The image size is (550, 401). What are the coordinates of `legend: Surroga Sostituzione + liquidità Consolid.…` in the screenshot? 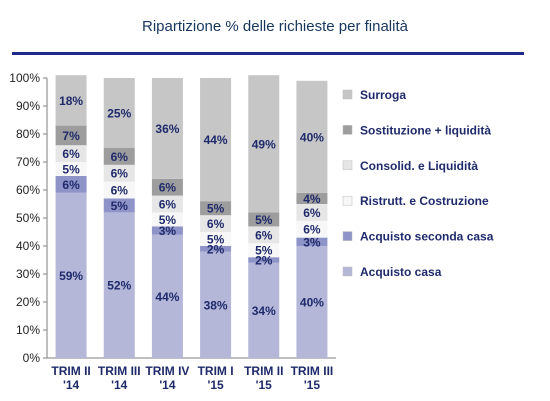 It's located at (418, 183).